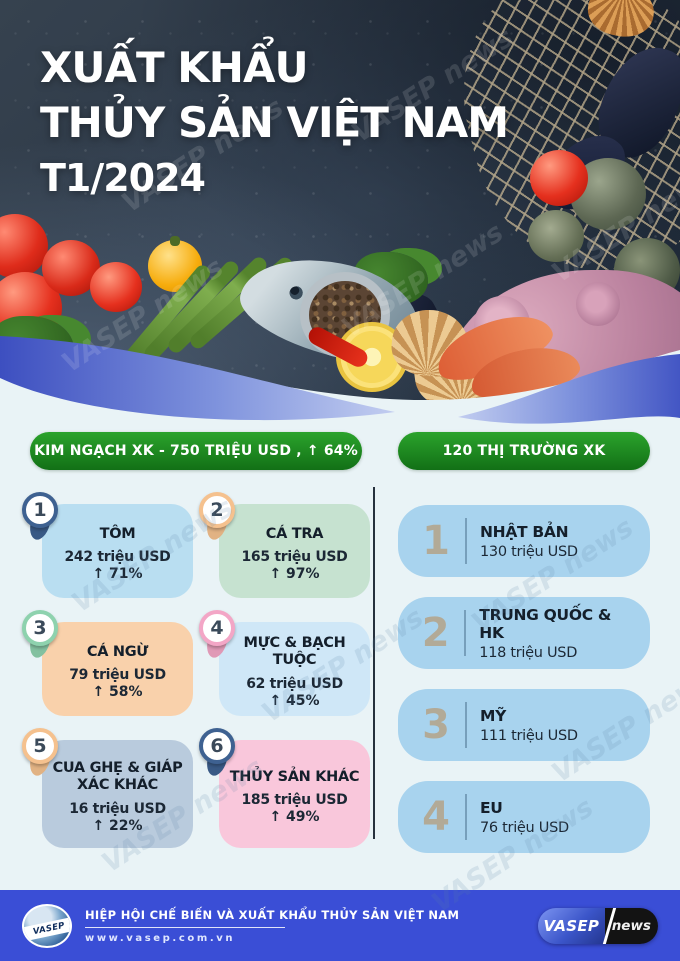 Image resolution: width=680 pixels, height=961 pixels. I want to click on rank-number-text: 4, so click(217, 628).